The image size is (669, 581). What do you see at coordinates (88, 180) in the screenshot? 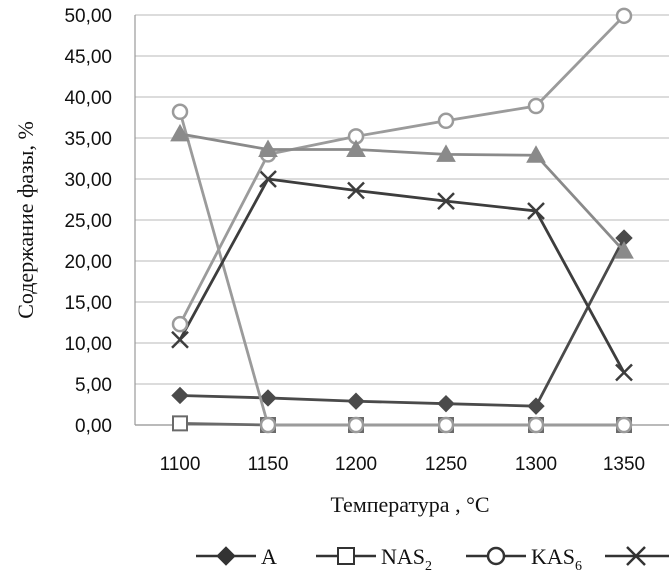
I see `y-tick-label: 30,00` at bounding box center [88, 180].